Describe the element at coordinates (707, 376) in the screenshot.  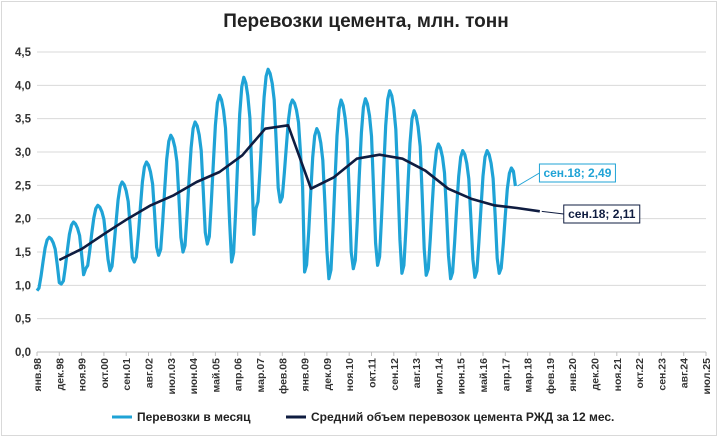
I see `x-tick-label: июл.25` at that location.